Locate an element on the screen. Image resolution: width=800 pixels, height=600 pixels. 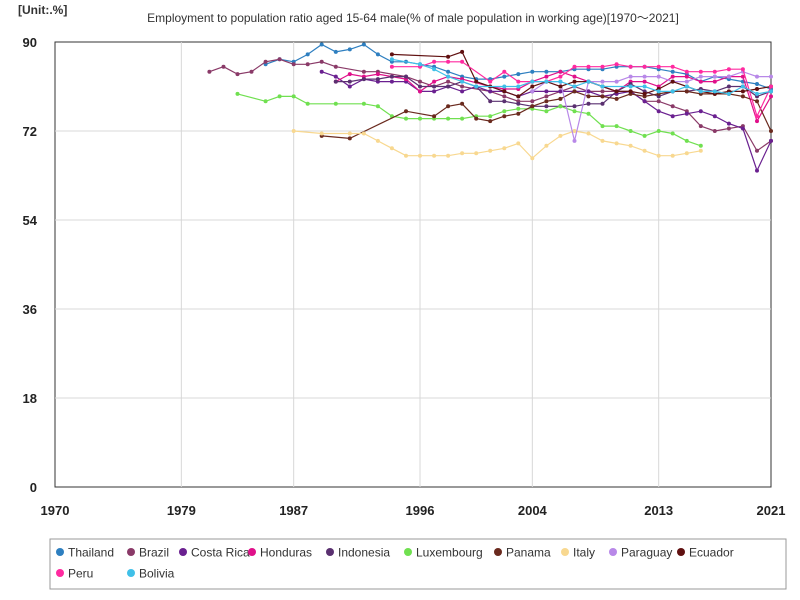
legend-label: Indonesia is located at coordinates (364, 553).